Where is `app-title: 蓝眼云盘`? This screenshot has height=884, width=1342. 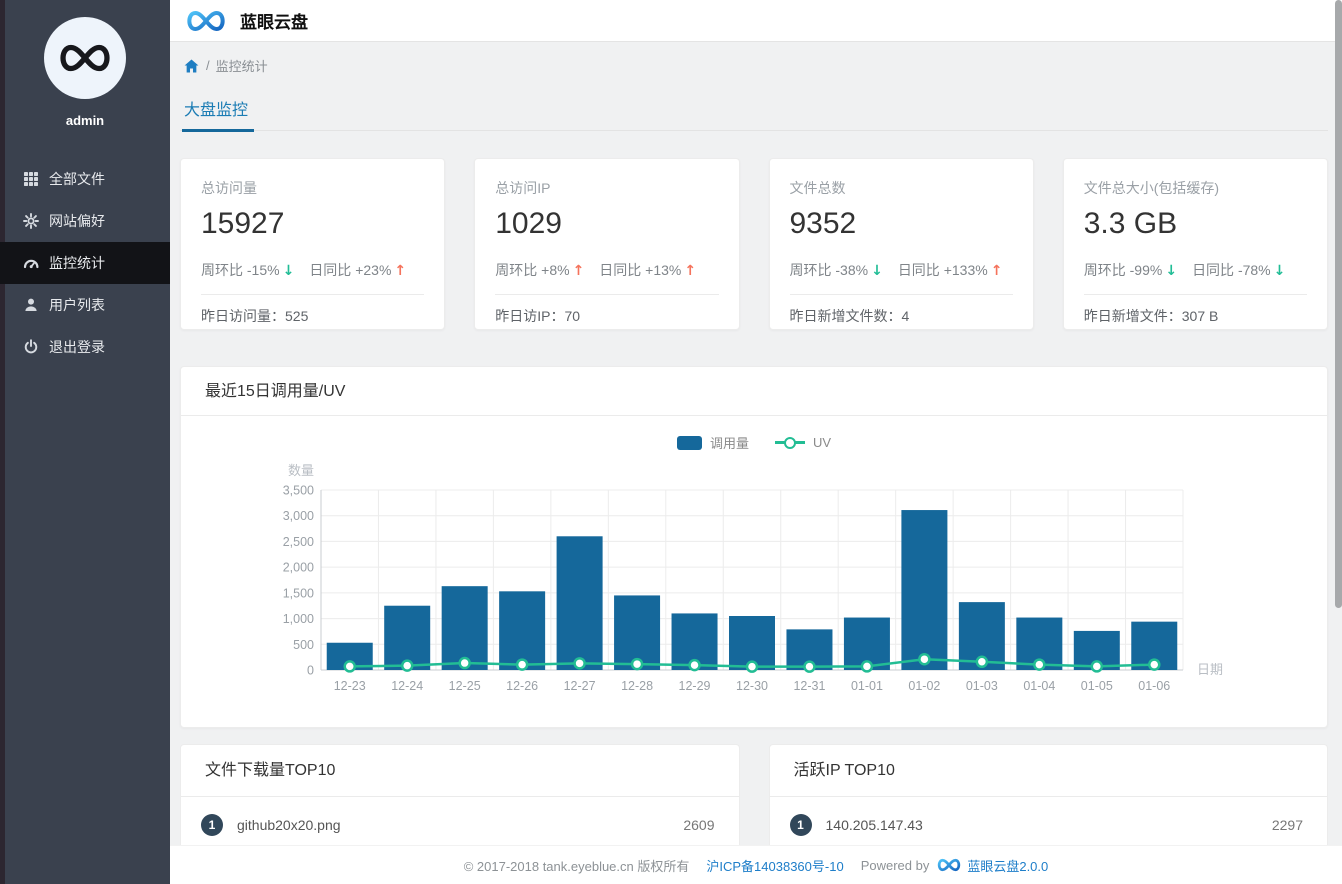 app-title: 蓝眼云盘 is located at coordinates (274, 22).